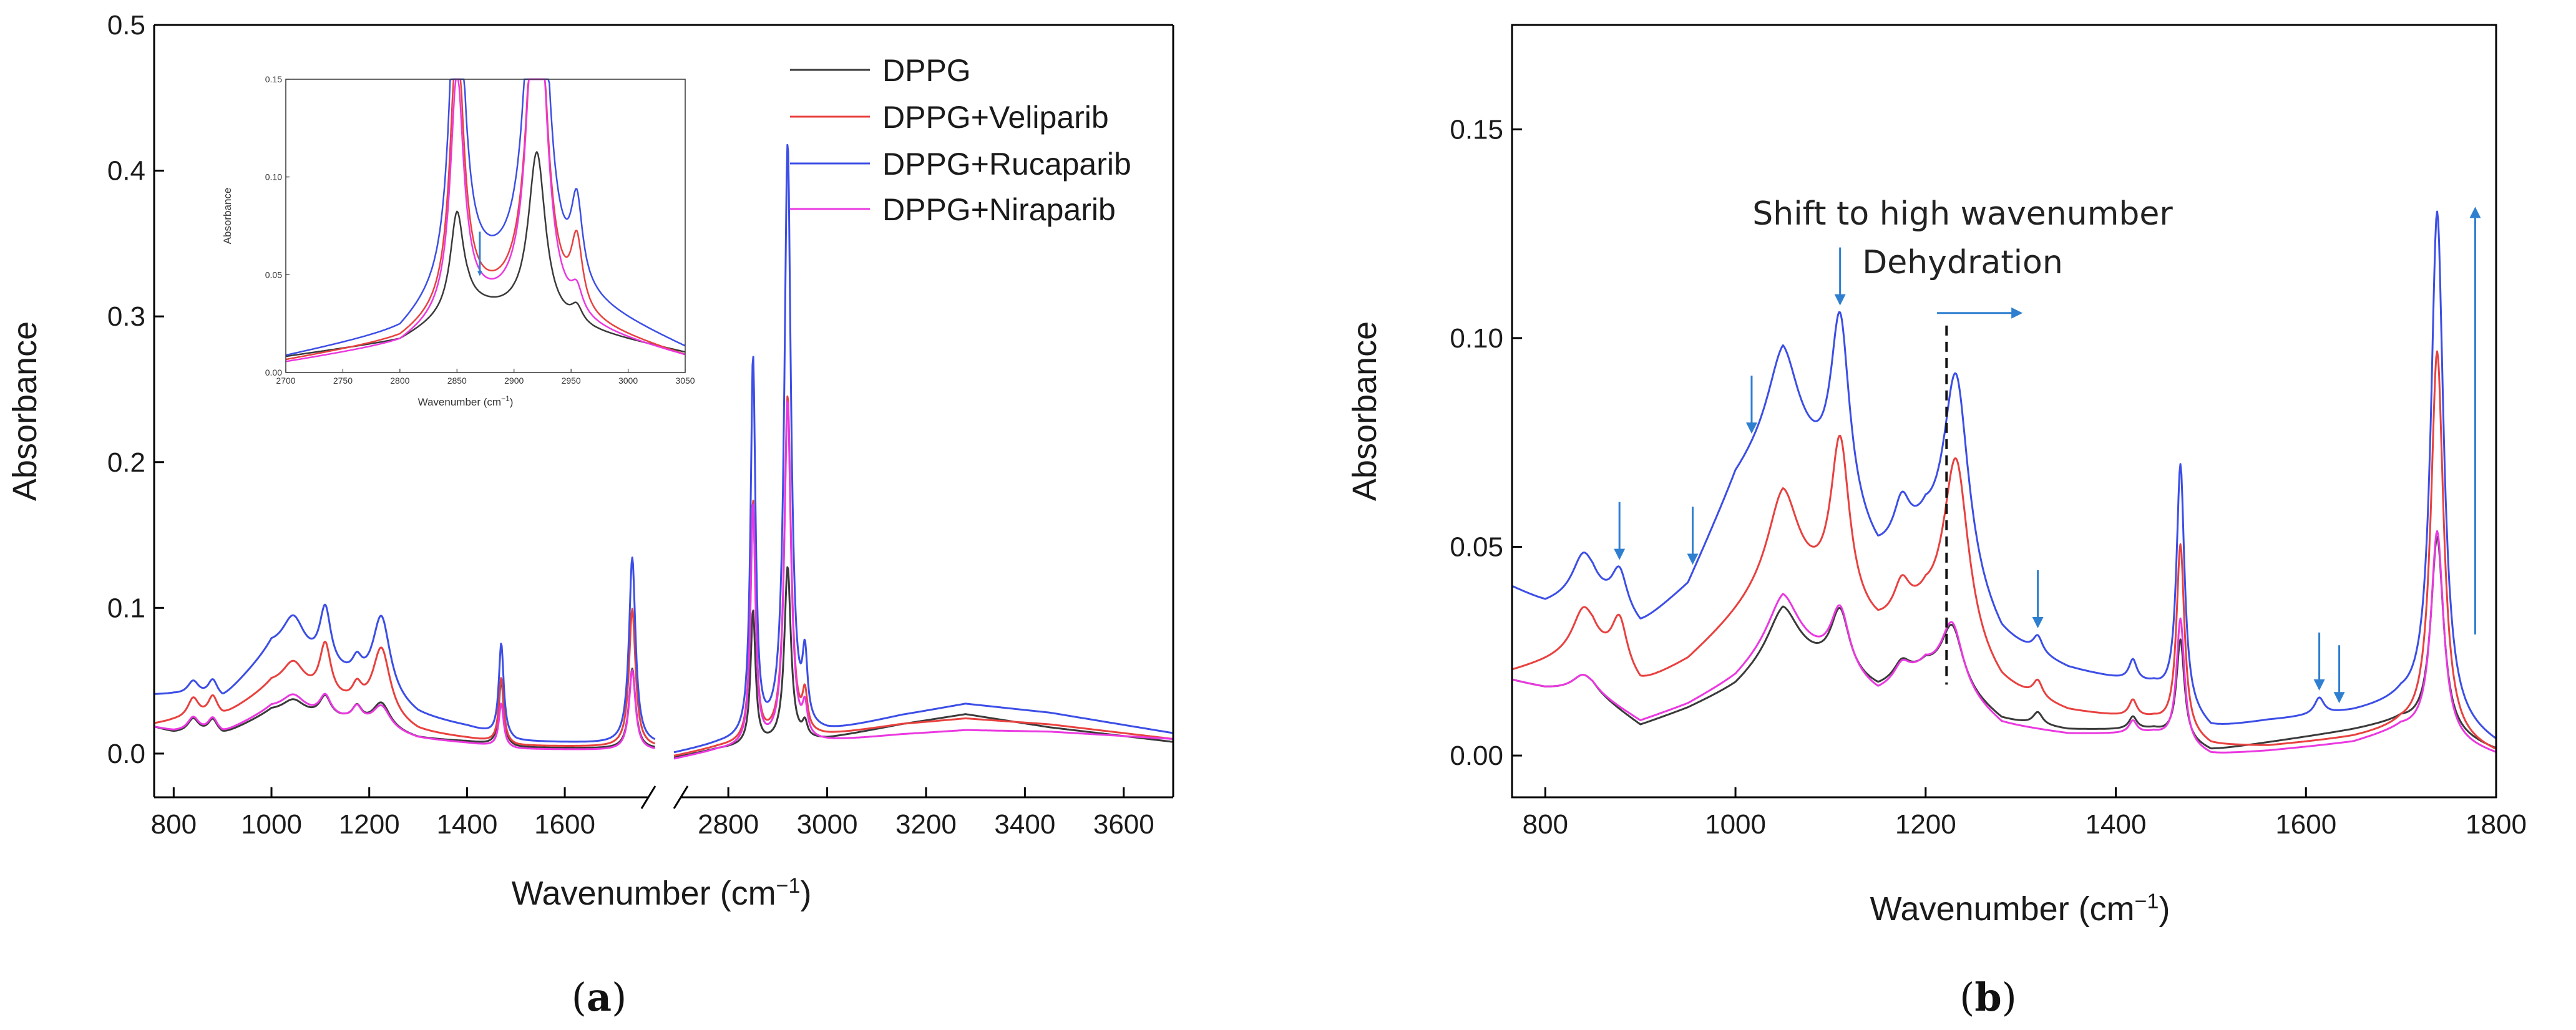 The image size is (2576, 1030). I want to click on series-line-dppg-rucaparib-seg2, so click(923, 449).